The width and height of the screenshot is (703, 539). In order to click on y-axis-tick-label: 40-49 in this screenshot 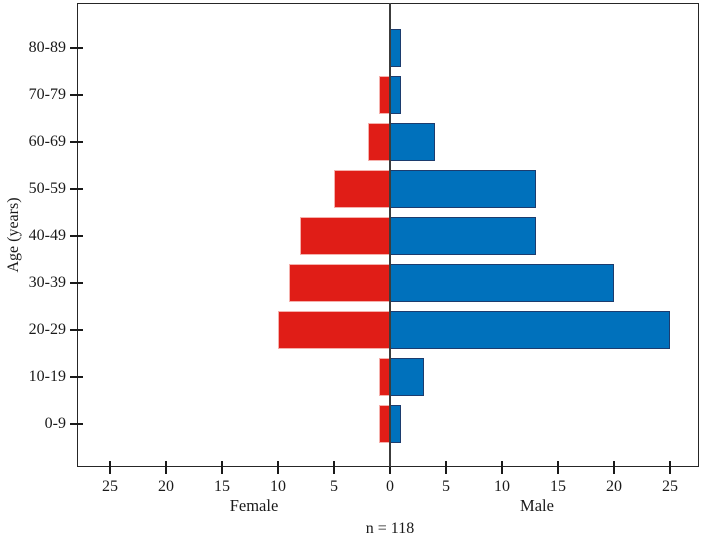, I will do `click(47, 235)`.